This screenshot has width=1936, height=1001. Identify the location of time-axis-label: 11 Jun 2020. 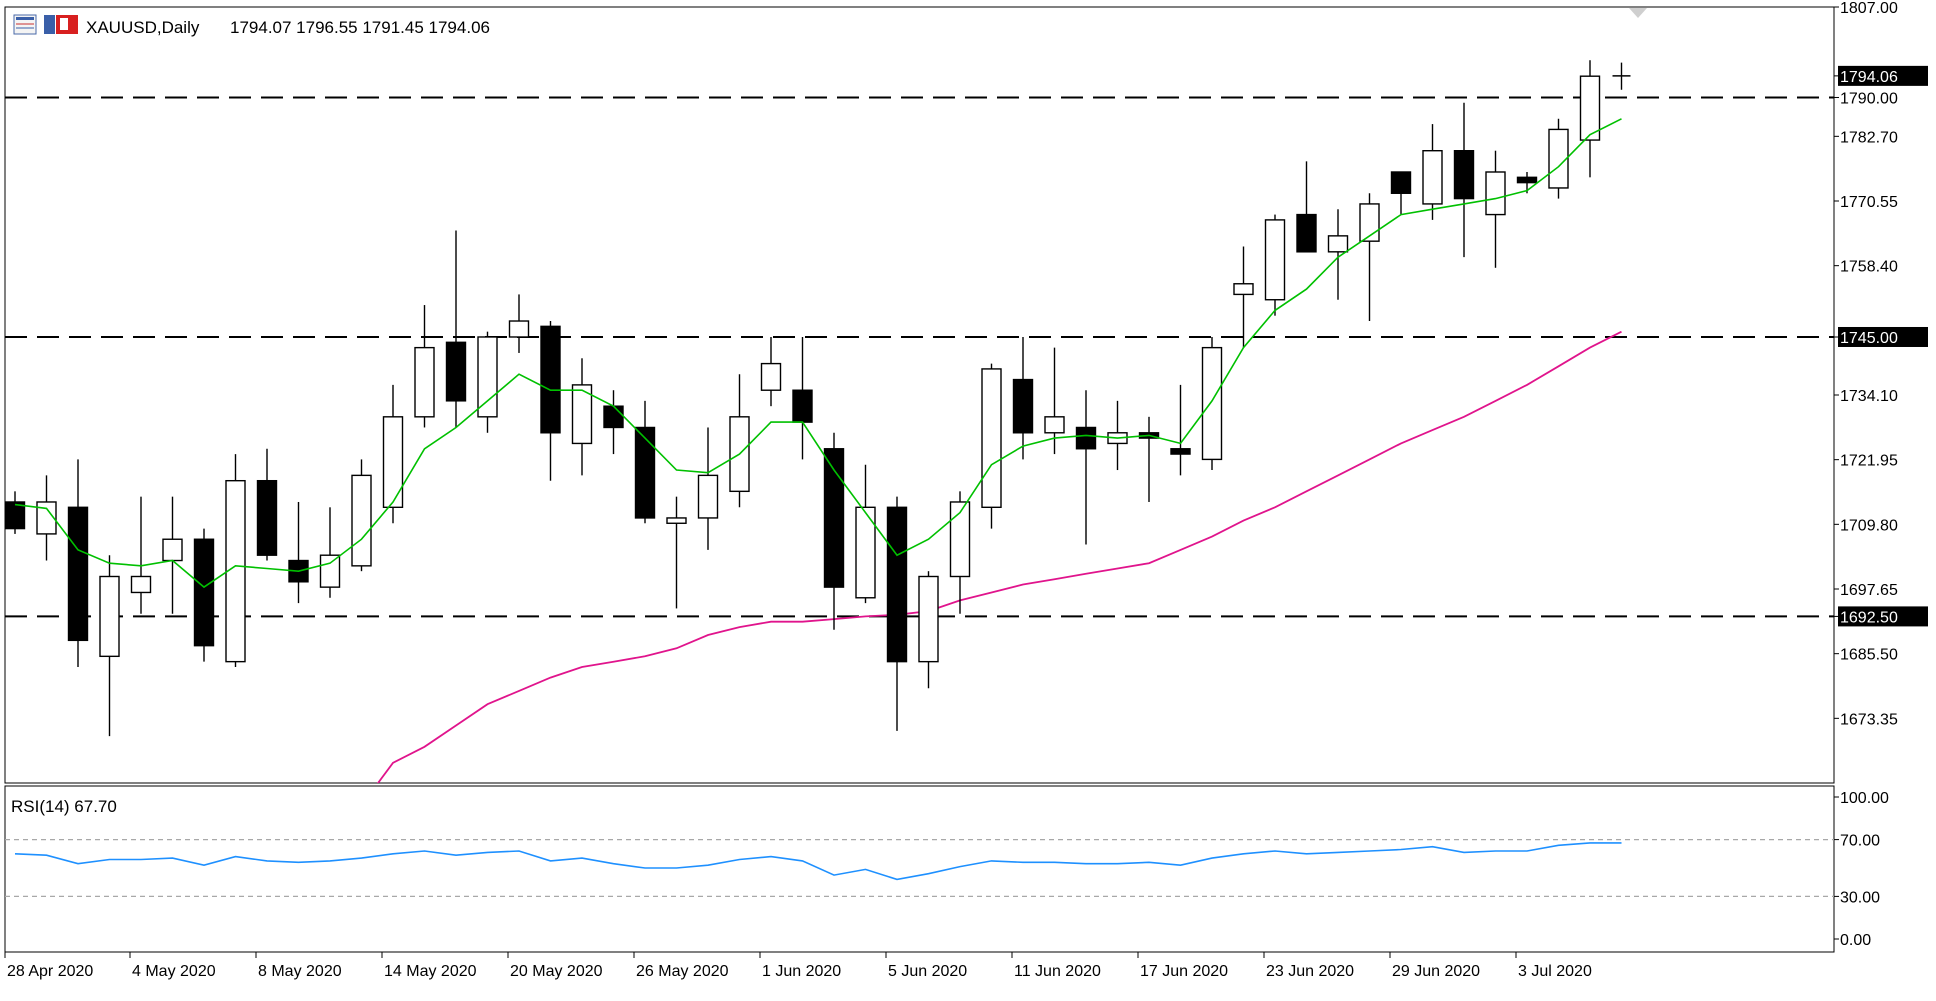
(1057, 971).